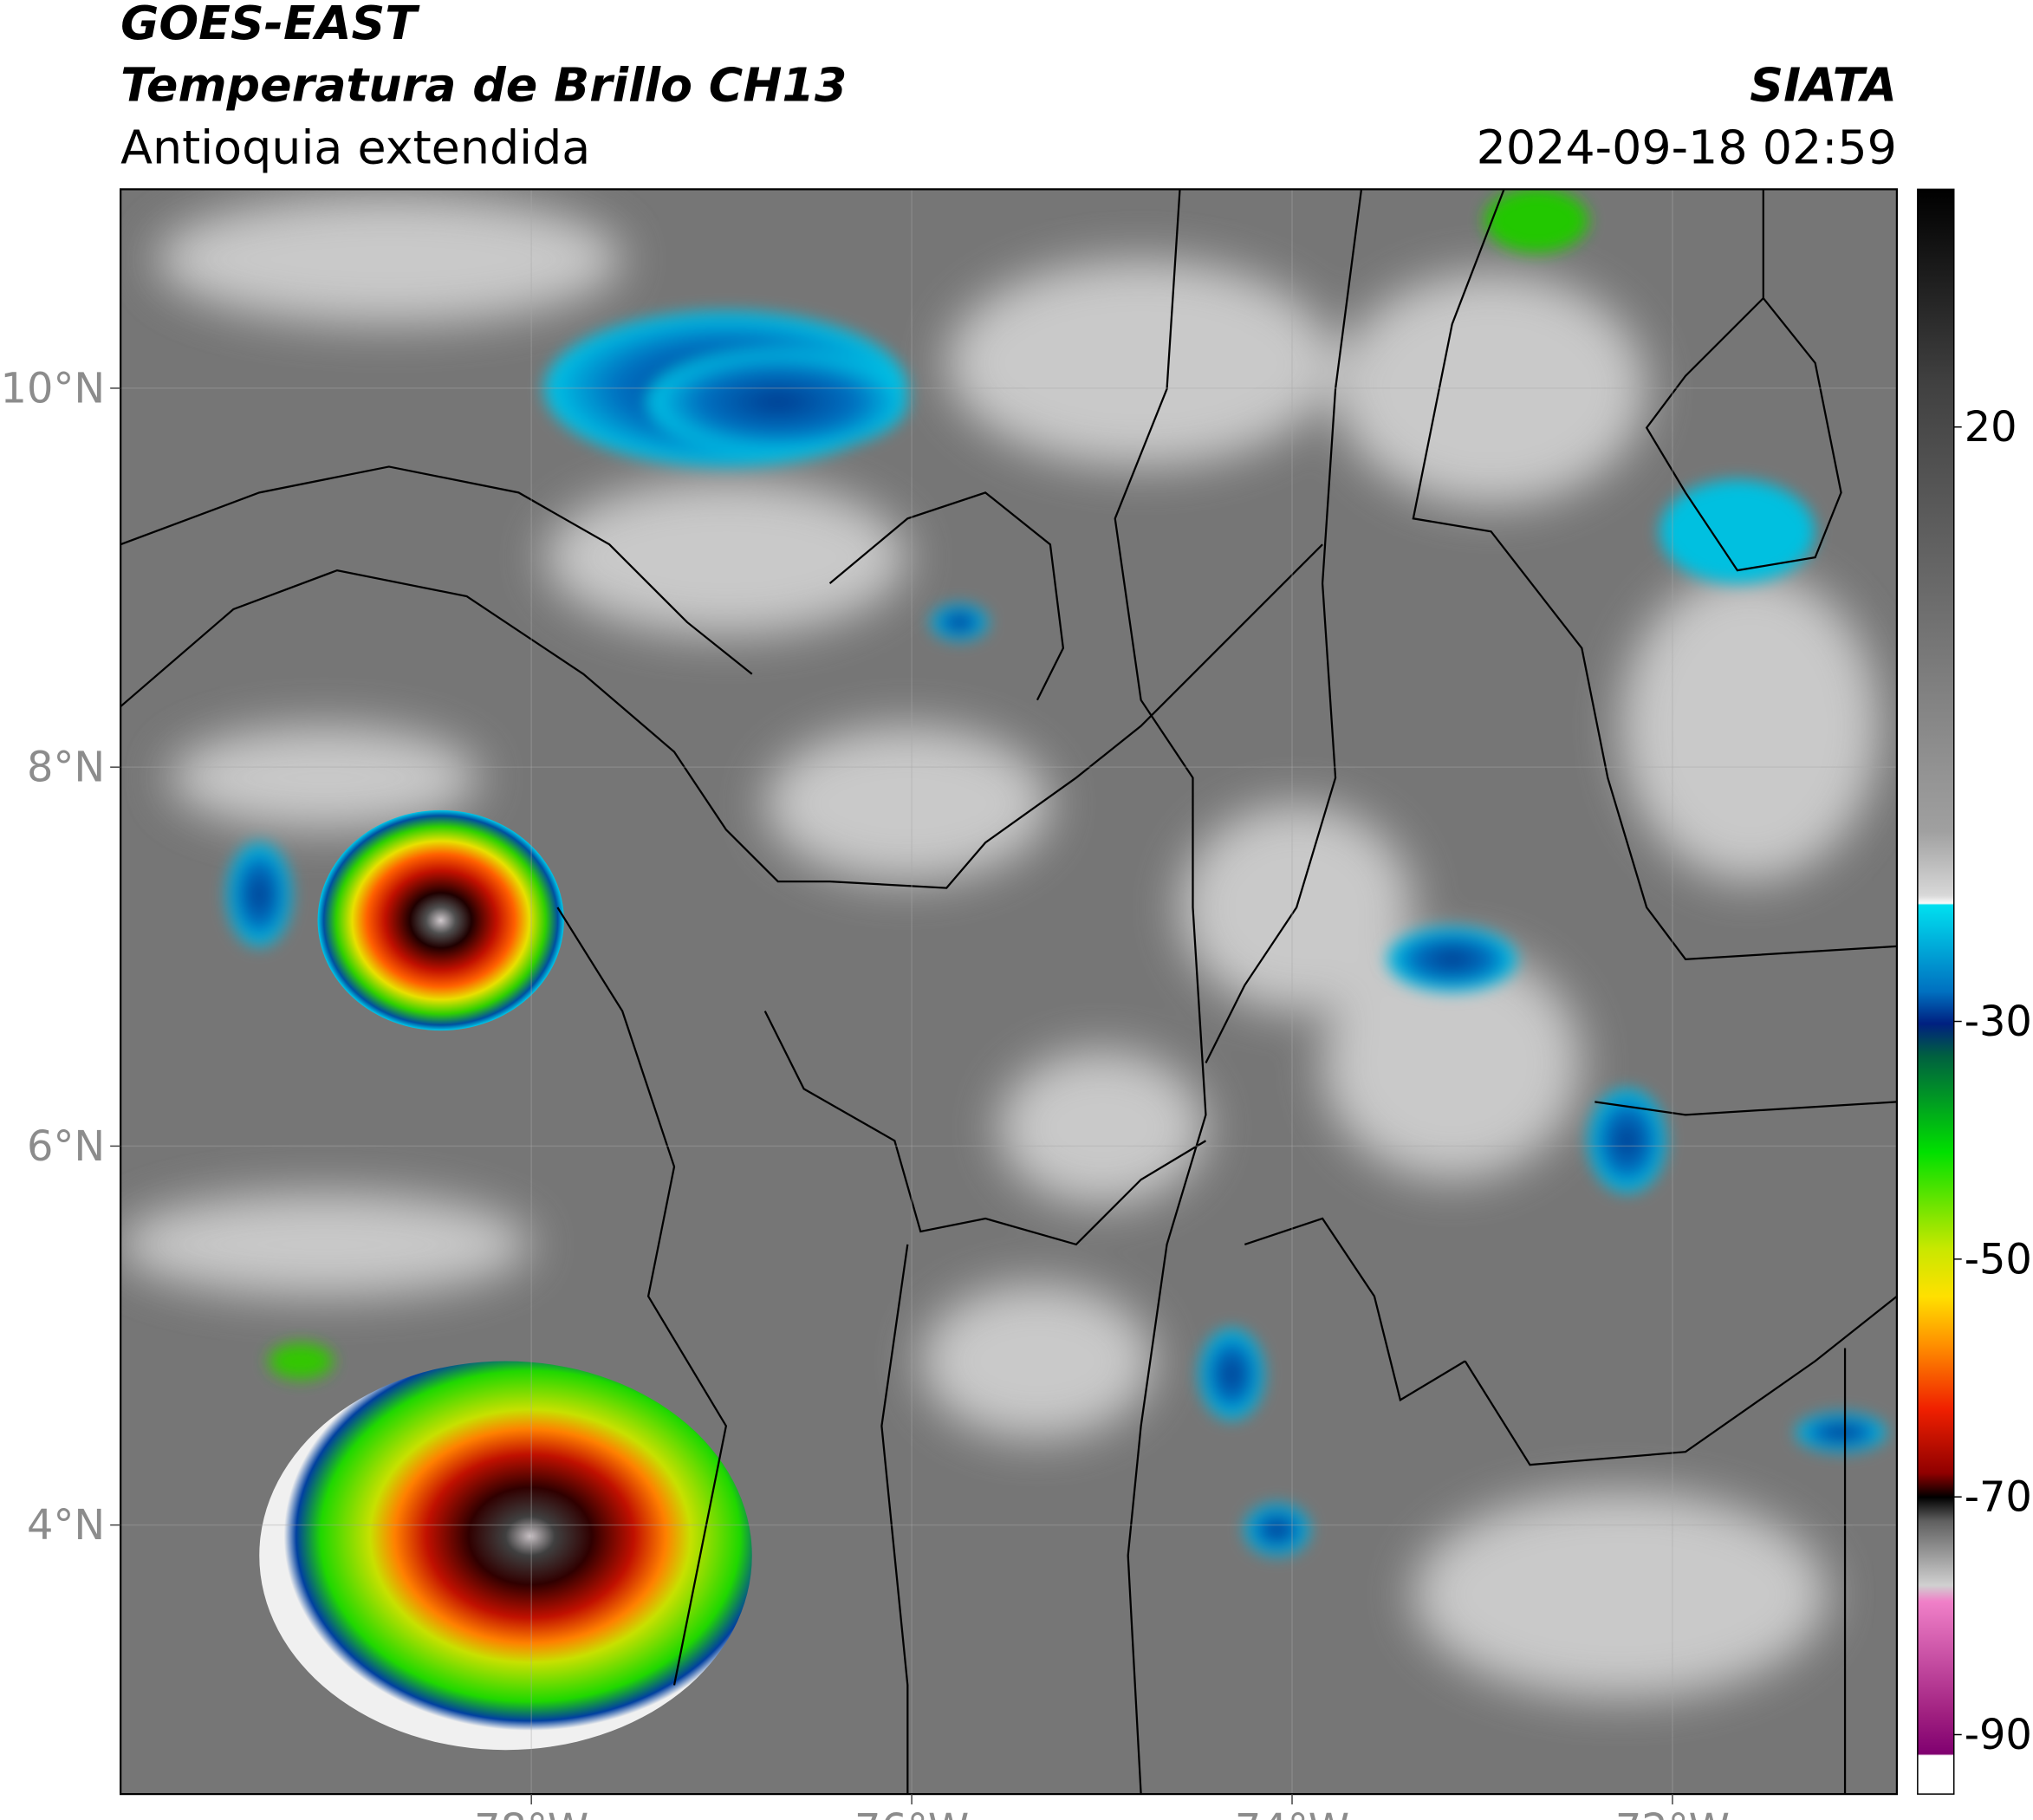  Describe the element at coordinates (66, 1526) in the screenshot. I see `lat-label: 4°N` at that location.